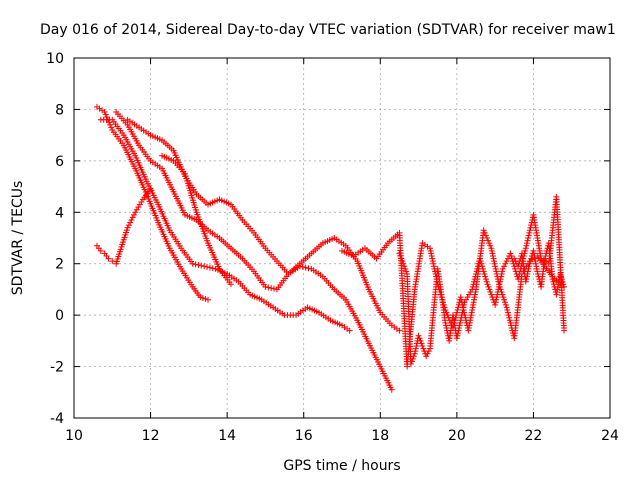  I want to click on x-axis-label: GPS time / hours, so click(341, 466).